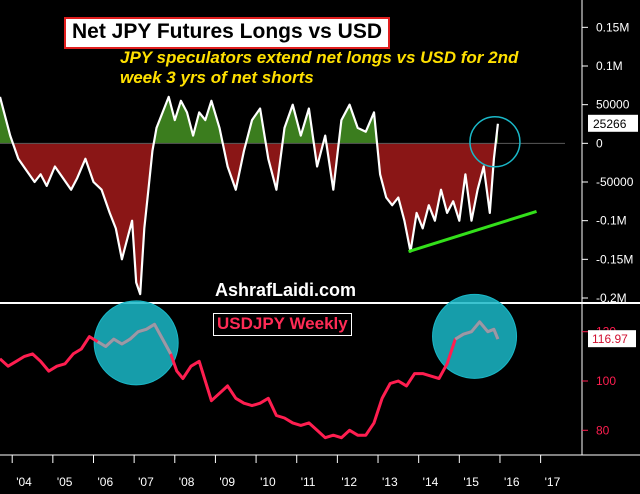 The image size is (640, 494). I want to click on upper-y-tick-label: -0.1M, so click(611, 221).